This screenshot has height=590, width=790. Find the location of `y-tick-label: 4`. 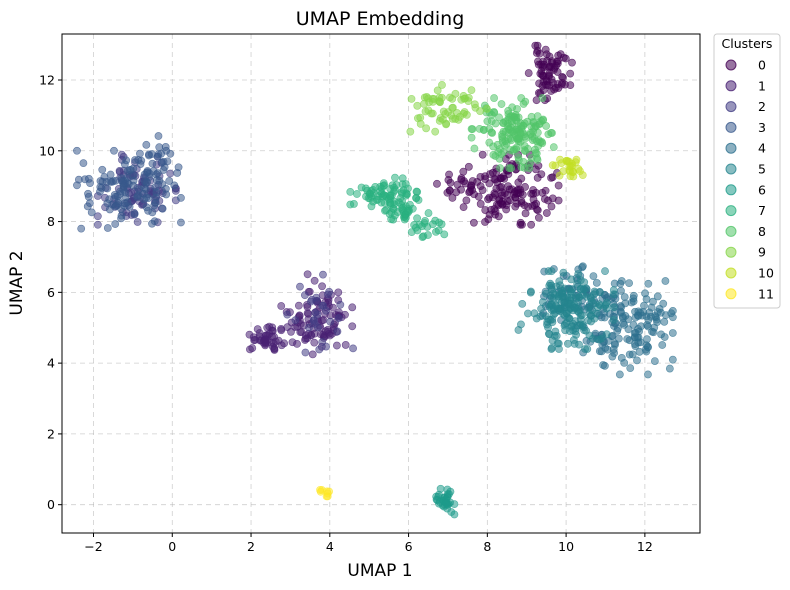

y-tick-label: 4 is located at coordinates (51, 363).